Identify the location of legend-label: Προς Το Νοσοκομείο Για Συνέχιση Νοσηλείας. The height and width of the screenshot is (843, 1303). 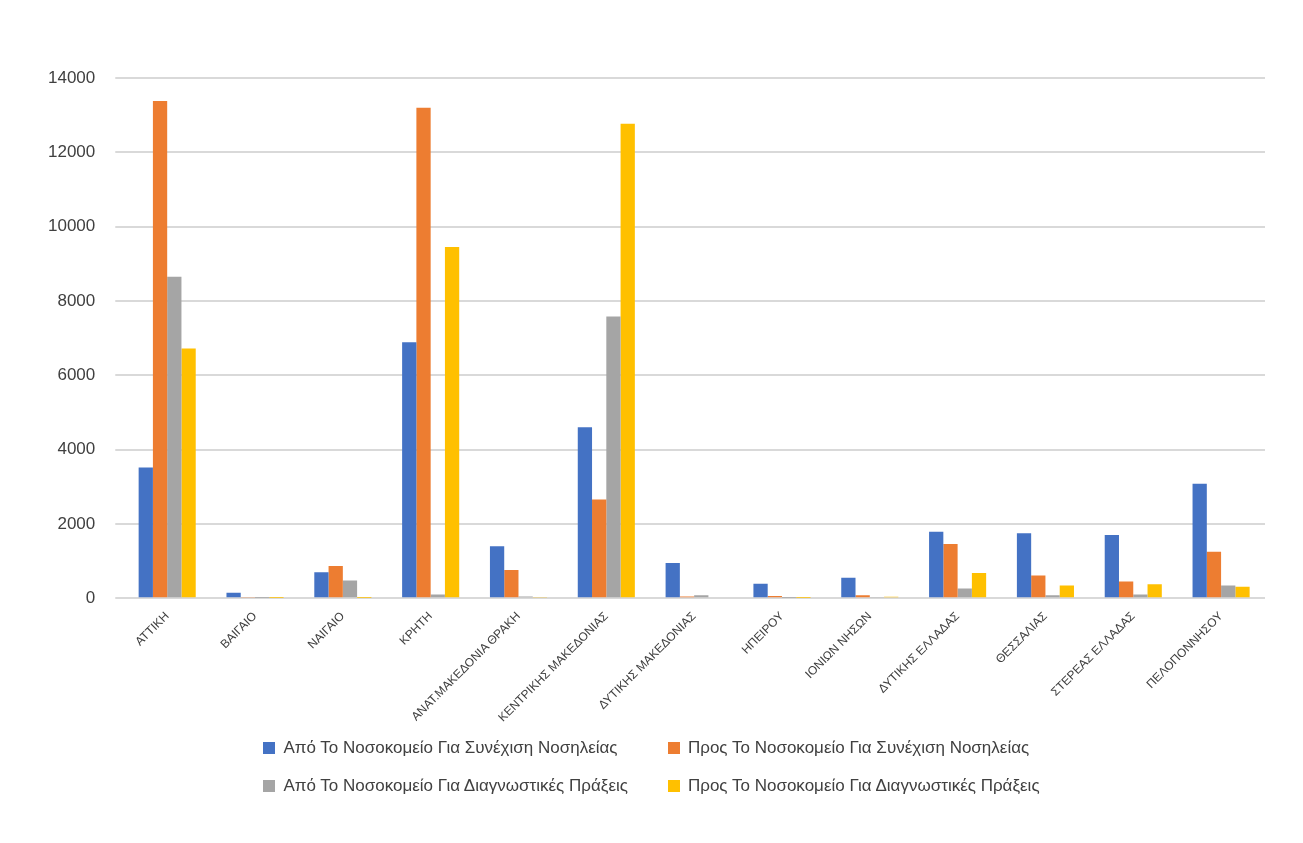
(858, 748).